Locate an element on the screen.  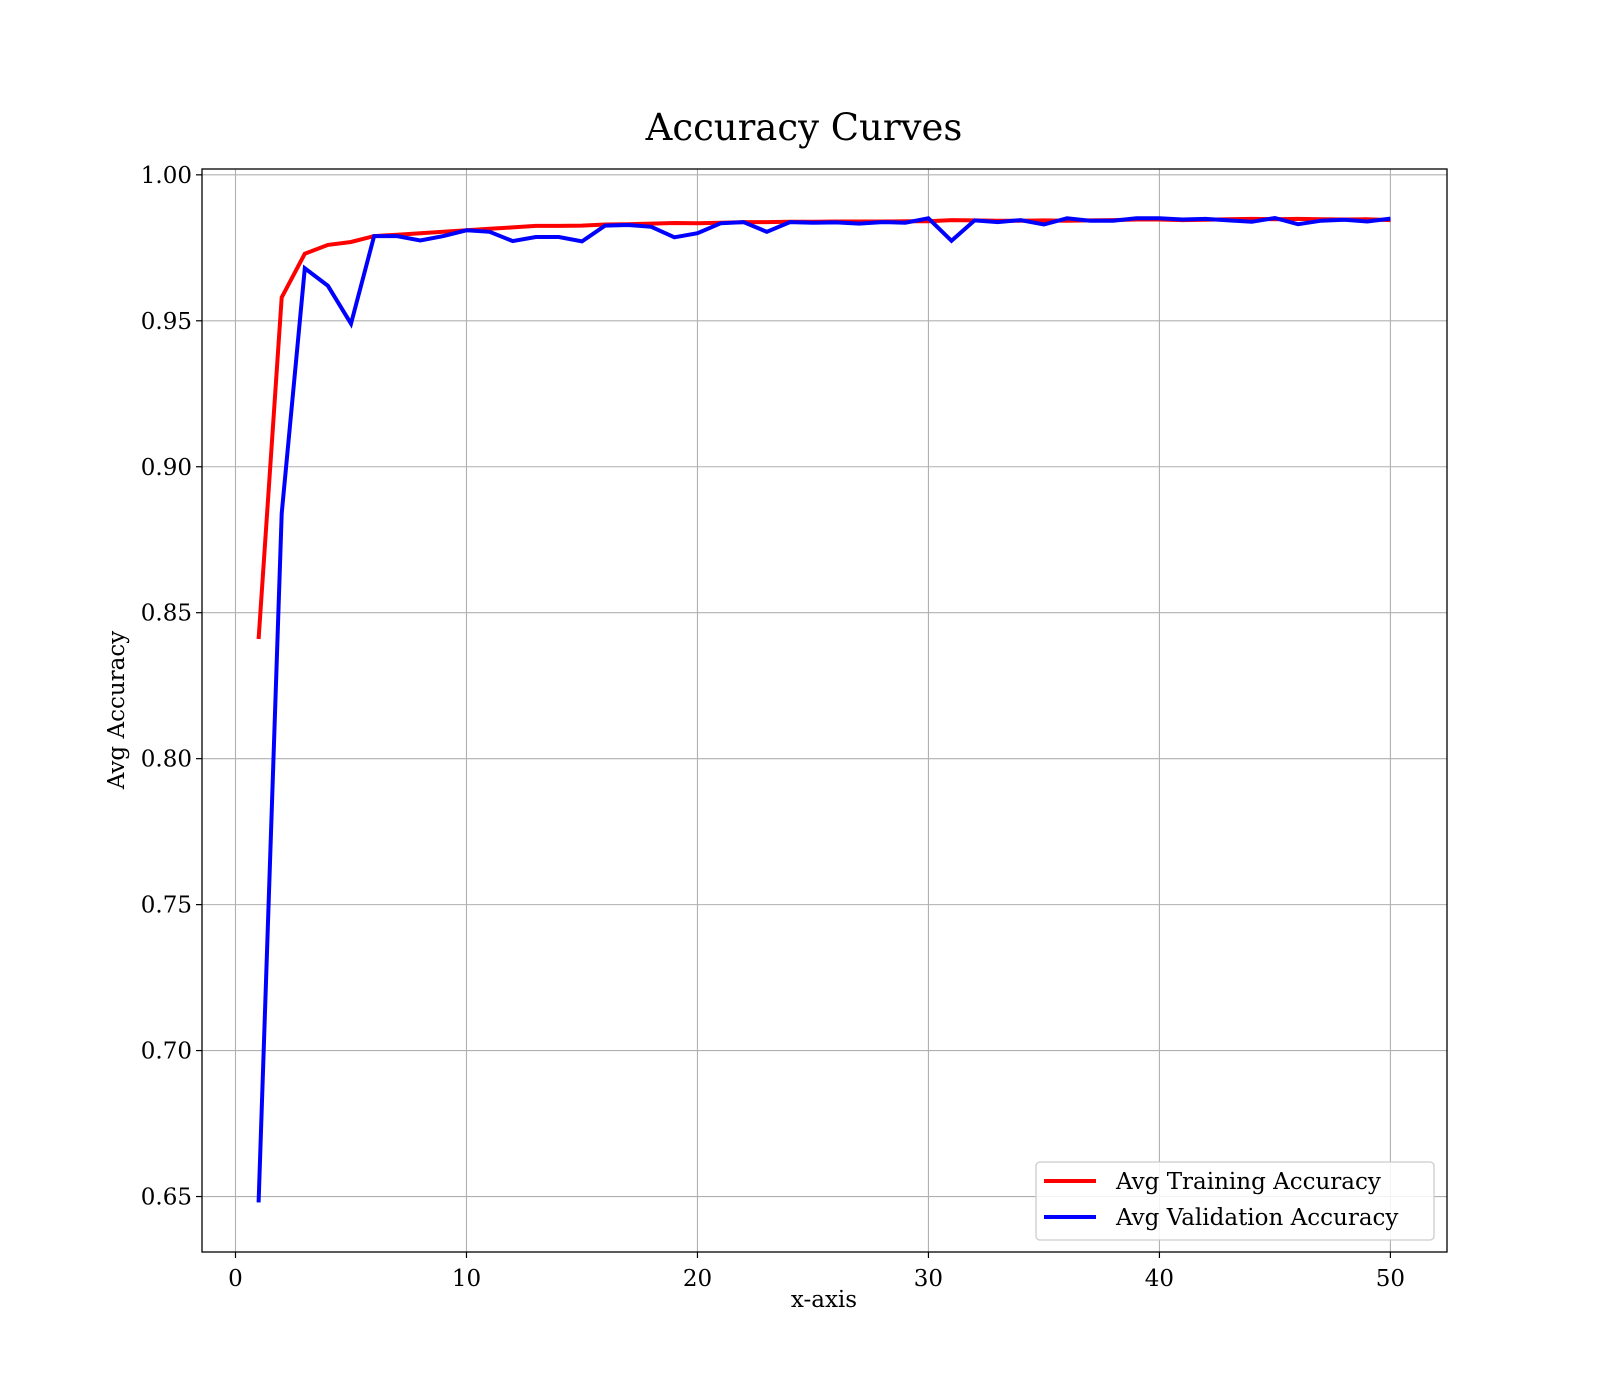
legend-label-training: Avg Training Accuracy is located at coordinates (1248, 1182).